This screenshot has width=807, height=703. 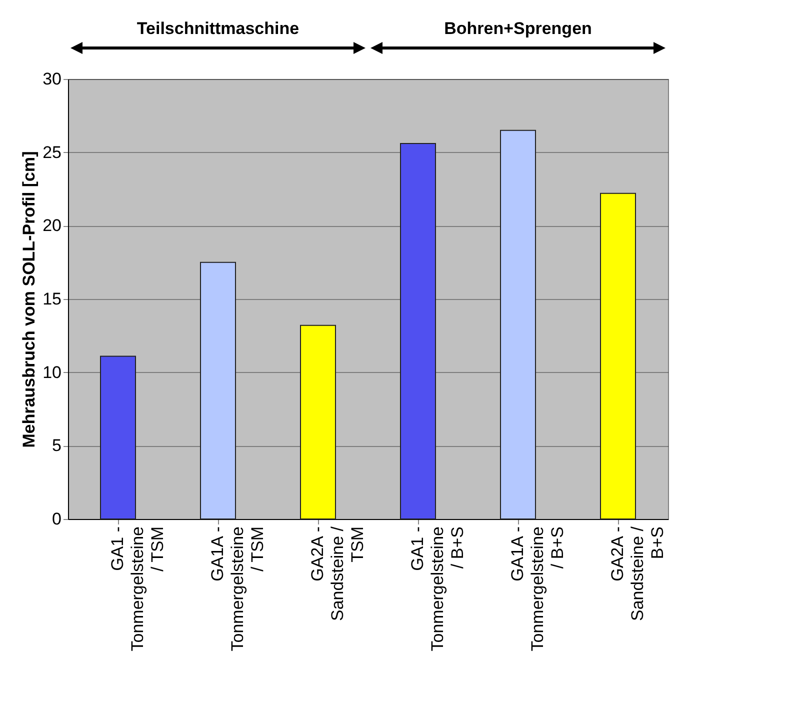 I want to click on x-tick-label: GA1 - Tonmergelsteine / B+S, so click(x=437, y=589).